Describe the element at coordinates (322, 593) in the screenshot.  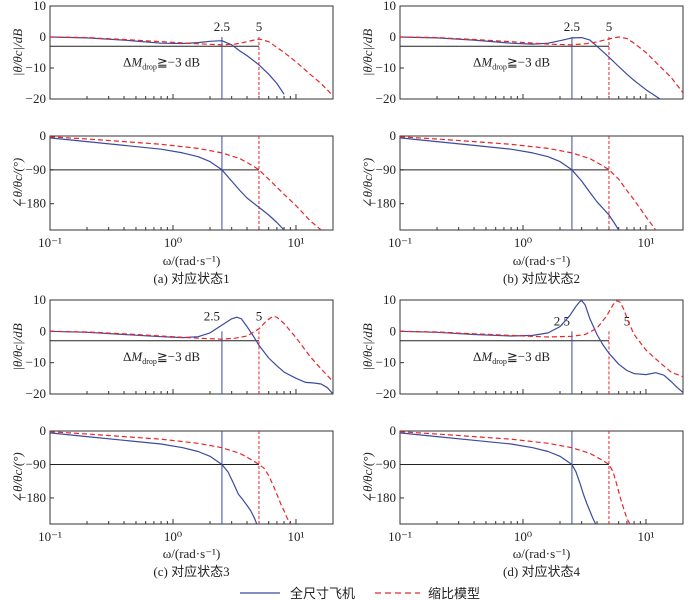
I see `legend-label-full-scale: 全尺寸飞机` at that location.